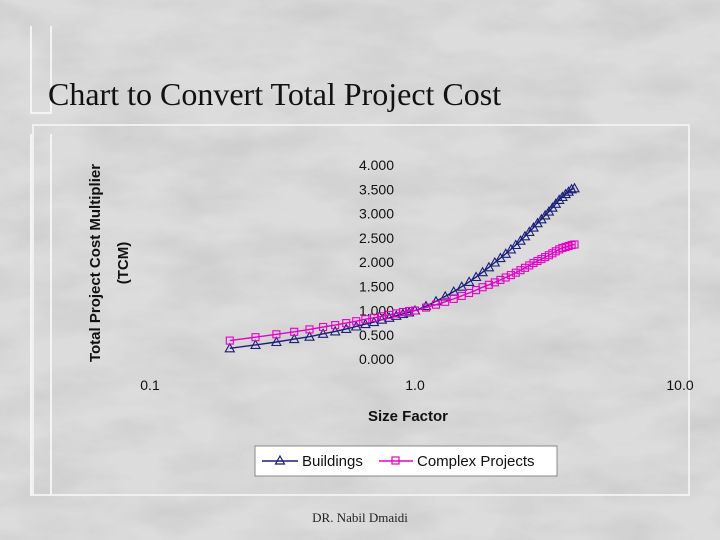 The image size is (720, 540). I want to click on y-axis-title-group: Total Project Cost Multiplier (TCM), so click(109, 263).